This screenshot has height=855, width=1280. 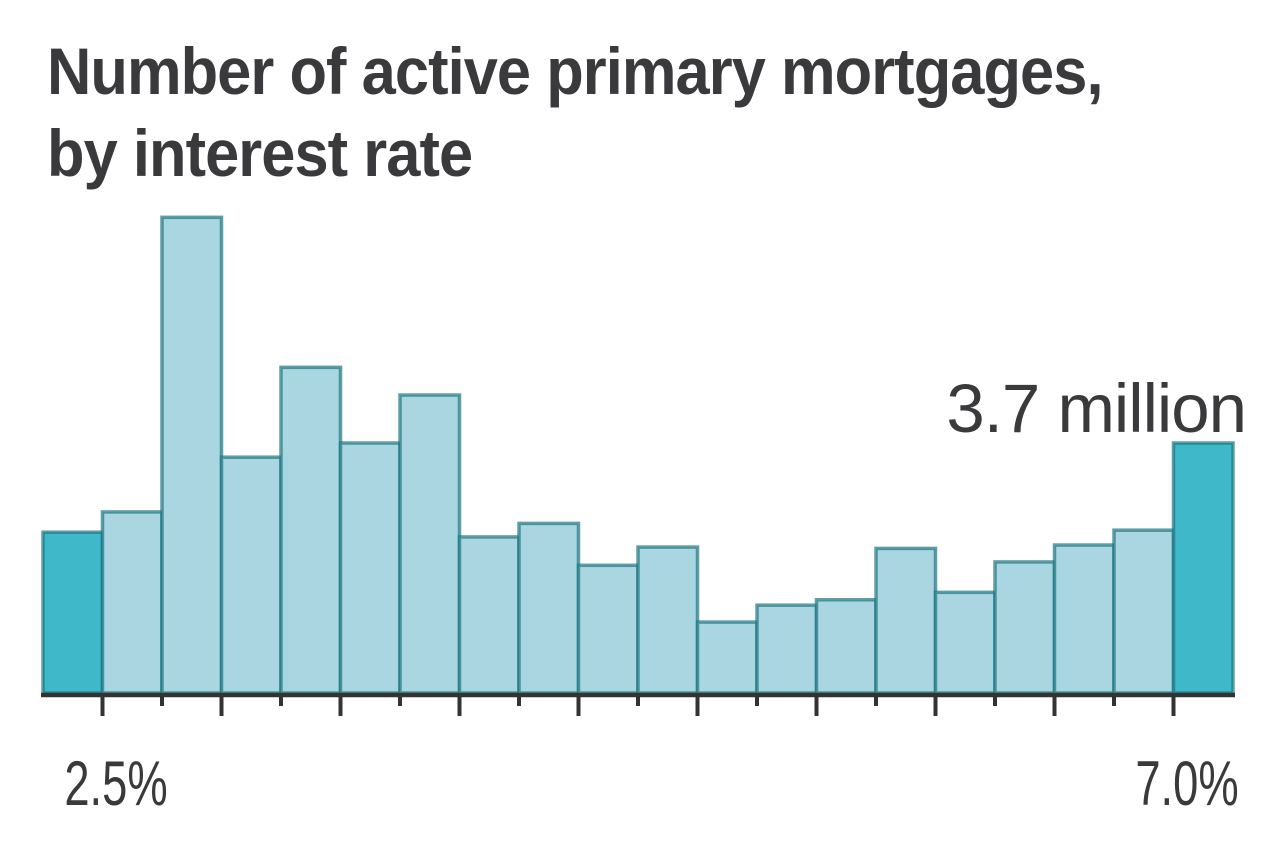 What do you see at coordinates (115, 783) in the screenshot?
I see `x-axis-label-left: 2.5%` at bounding box center [115, 783].